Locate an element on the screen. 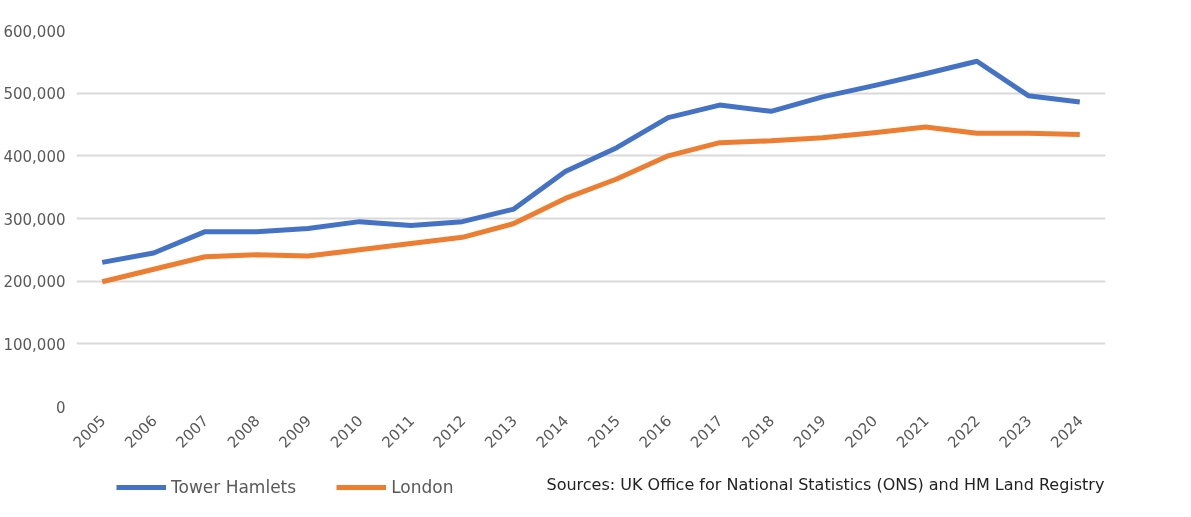 This screenshot has width=1191, height=517. source-note: Sources: UK Office for National Statistics (ONS) and HM Land Registry is located at coordinates (825, 484).